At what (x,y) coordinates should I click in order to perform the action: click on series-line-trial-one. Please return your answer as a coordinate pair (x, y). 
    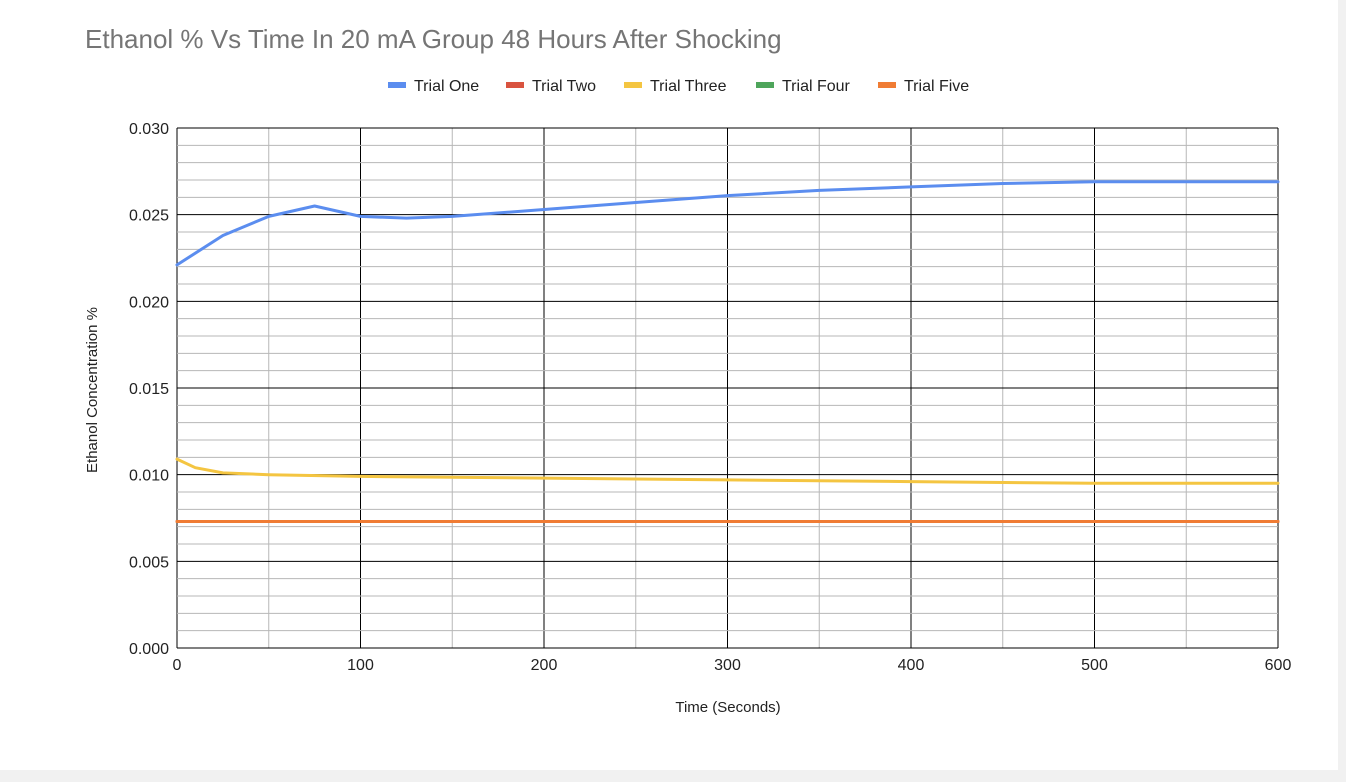
    Looking at the image, I should click on (727, 223).